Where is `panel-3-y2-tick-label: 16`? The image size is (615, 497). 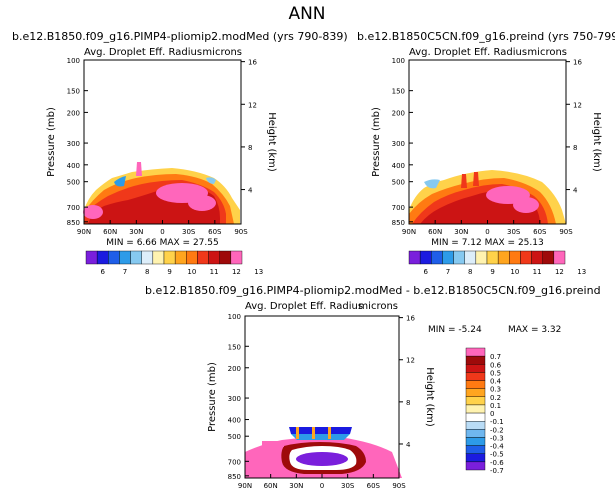
panel-3-y2-tick-label: 16 is located at coordinates (410, 319).